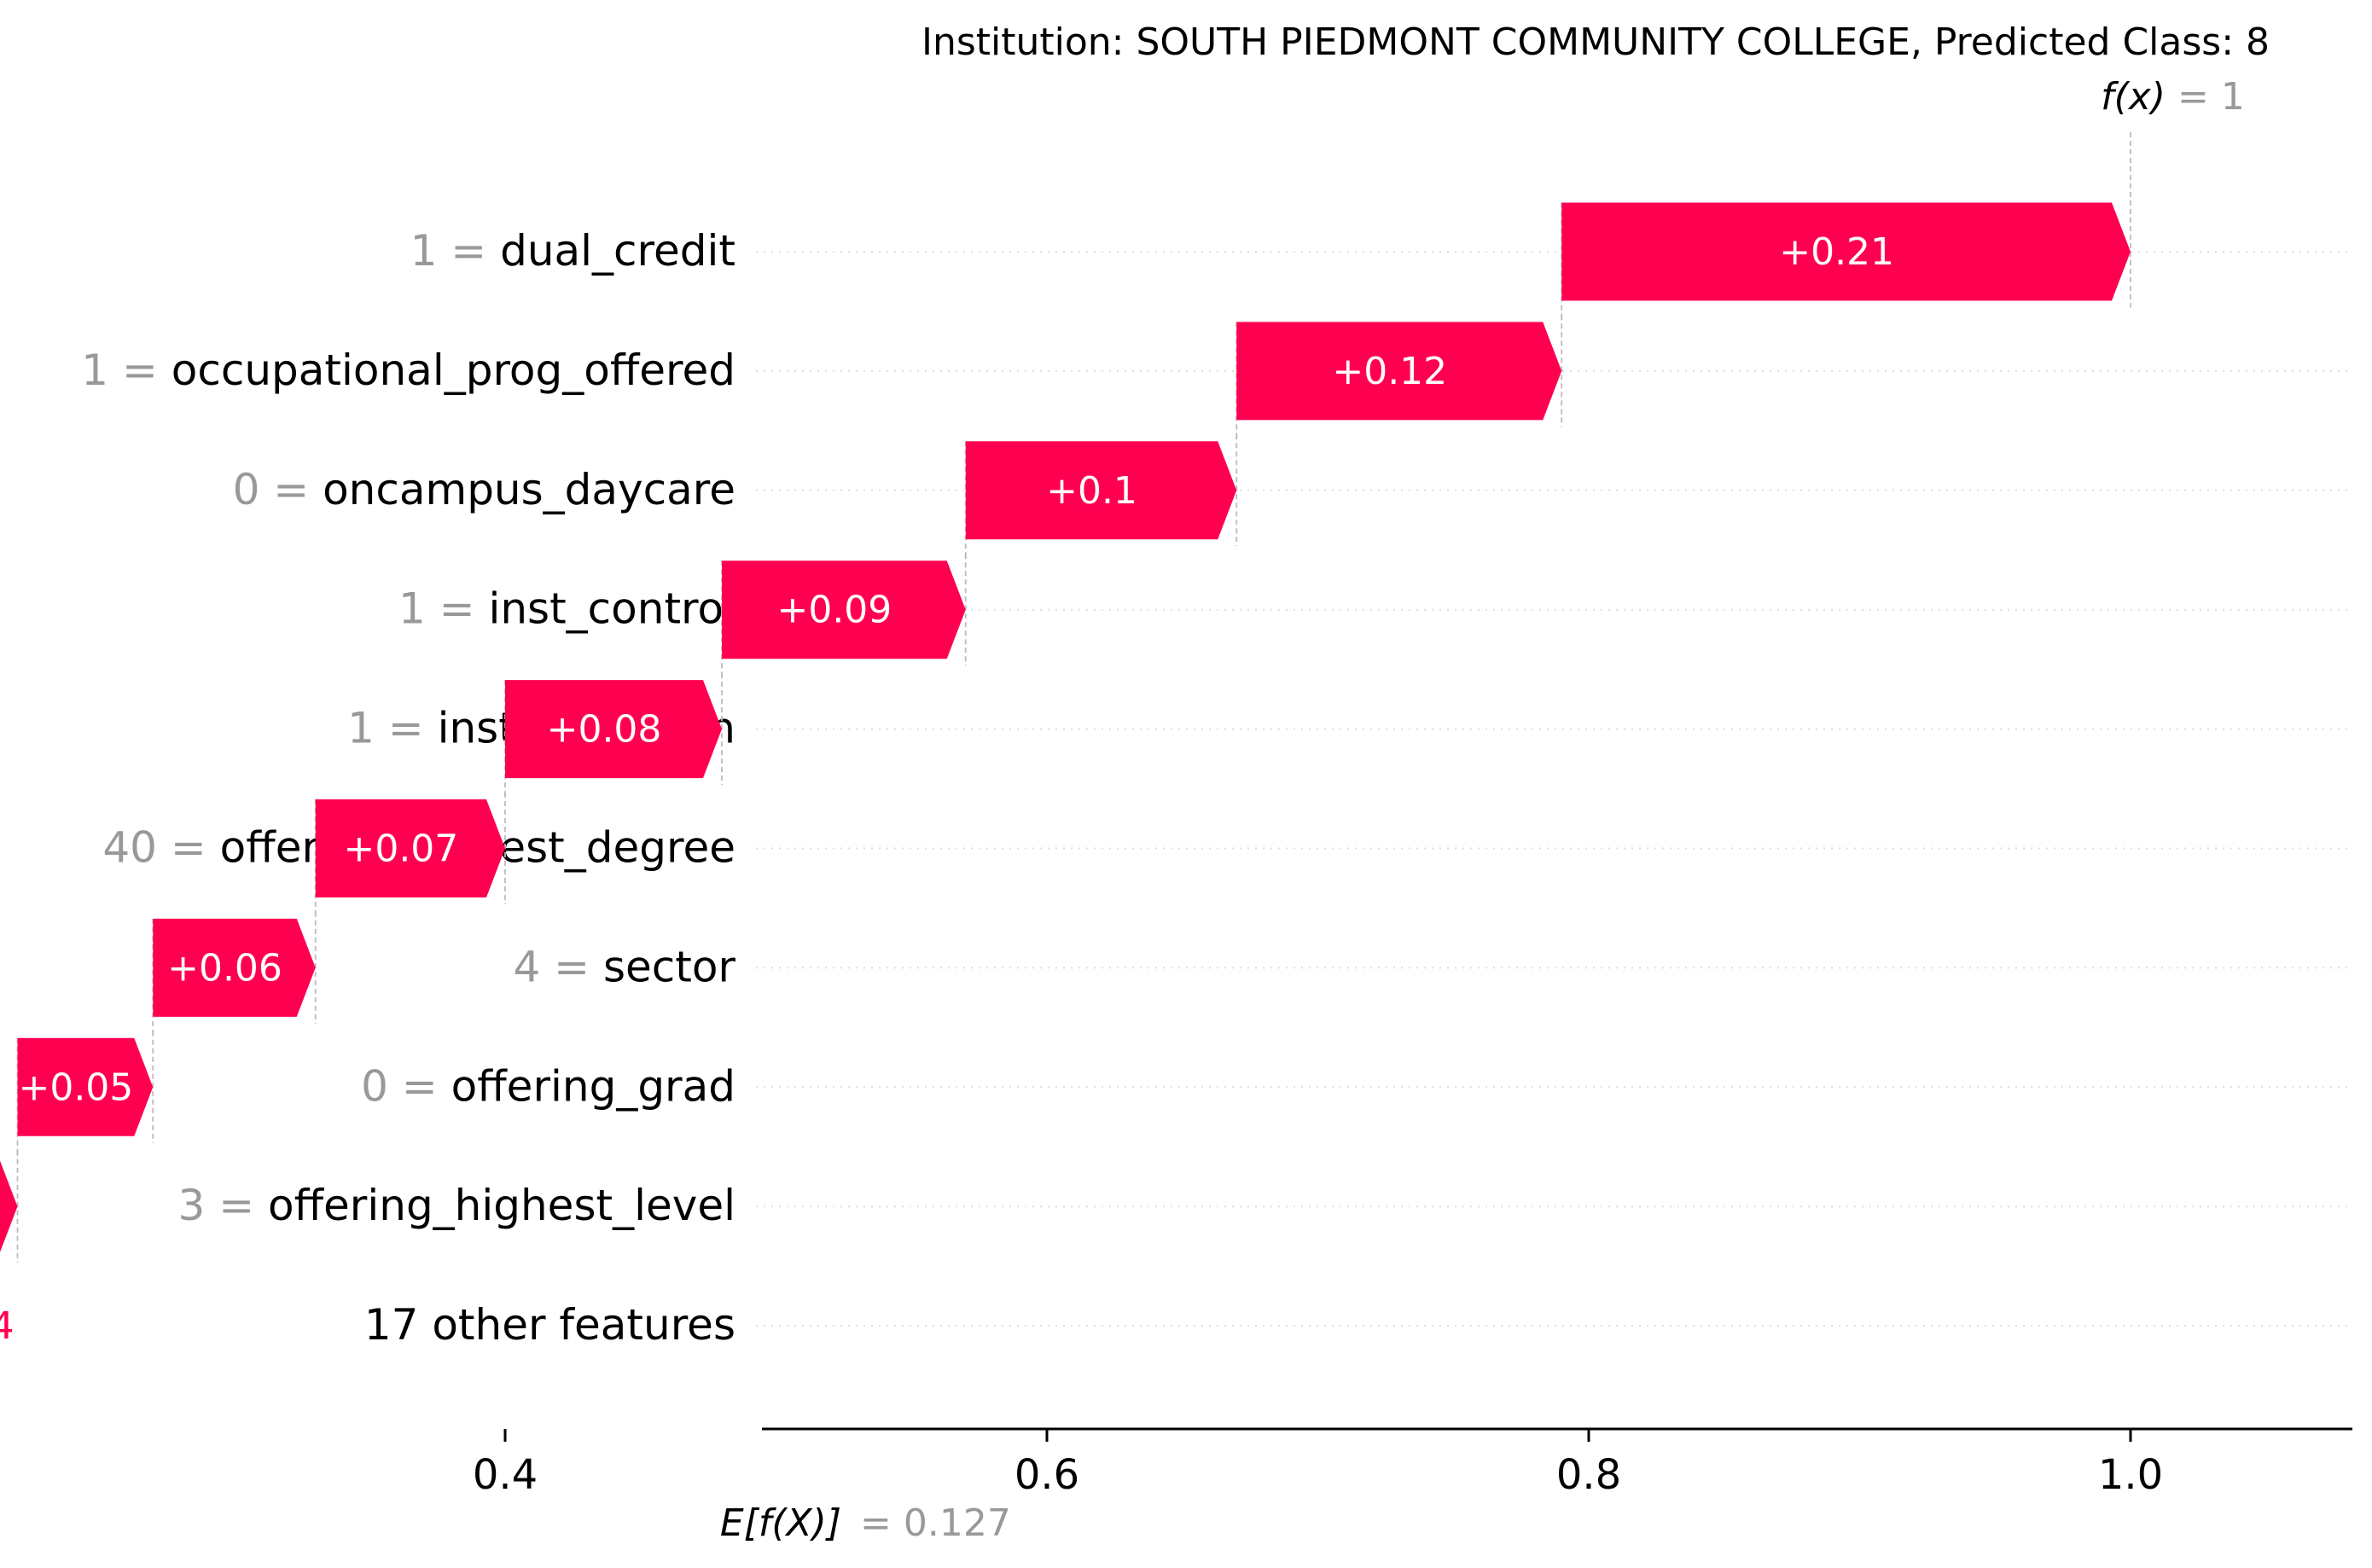  I want to click on feature-name: oncampus_daycare, so click(529, 489).